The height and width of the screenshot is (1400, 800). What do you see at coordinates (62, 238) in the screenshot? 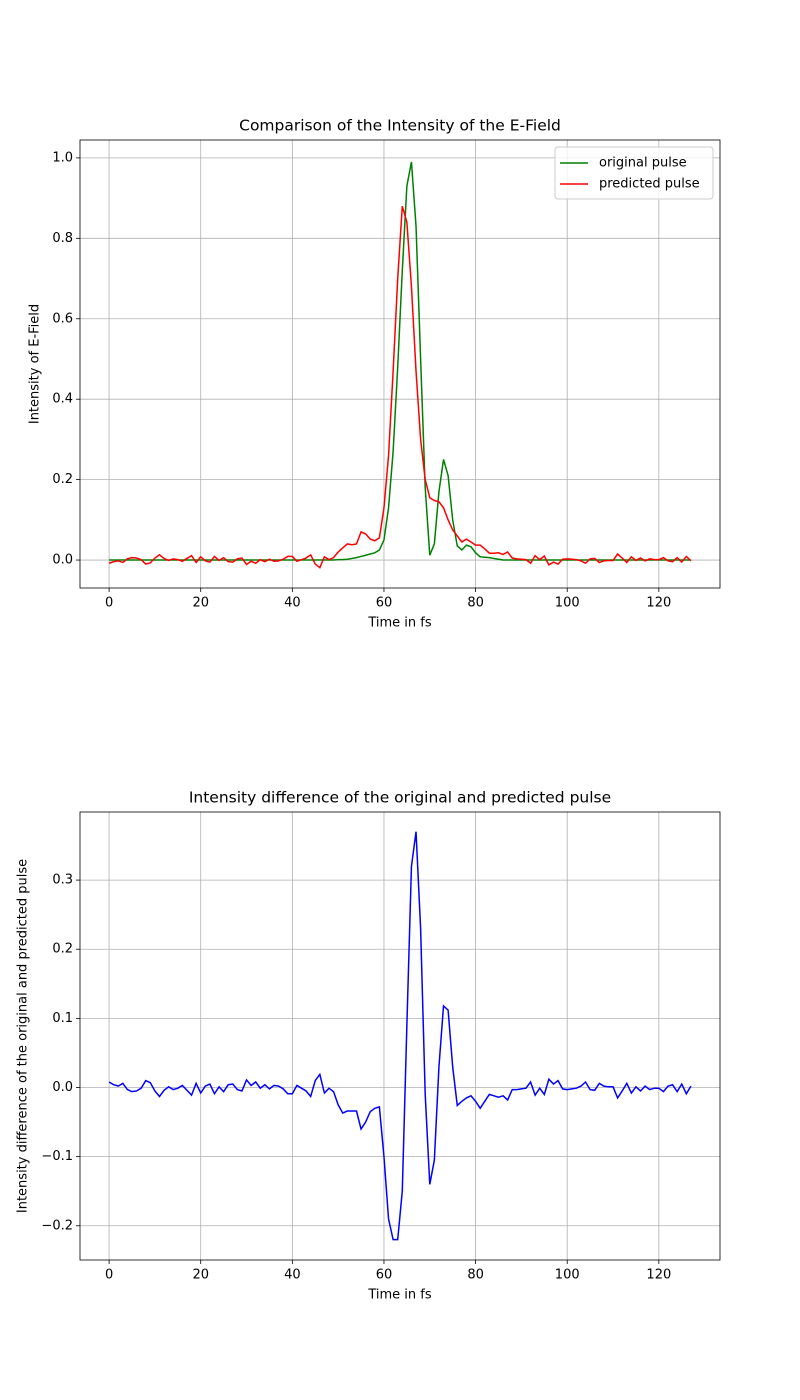
I see `y-tick-label: 0.8` at bounding box center [62, 238].